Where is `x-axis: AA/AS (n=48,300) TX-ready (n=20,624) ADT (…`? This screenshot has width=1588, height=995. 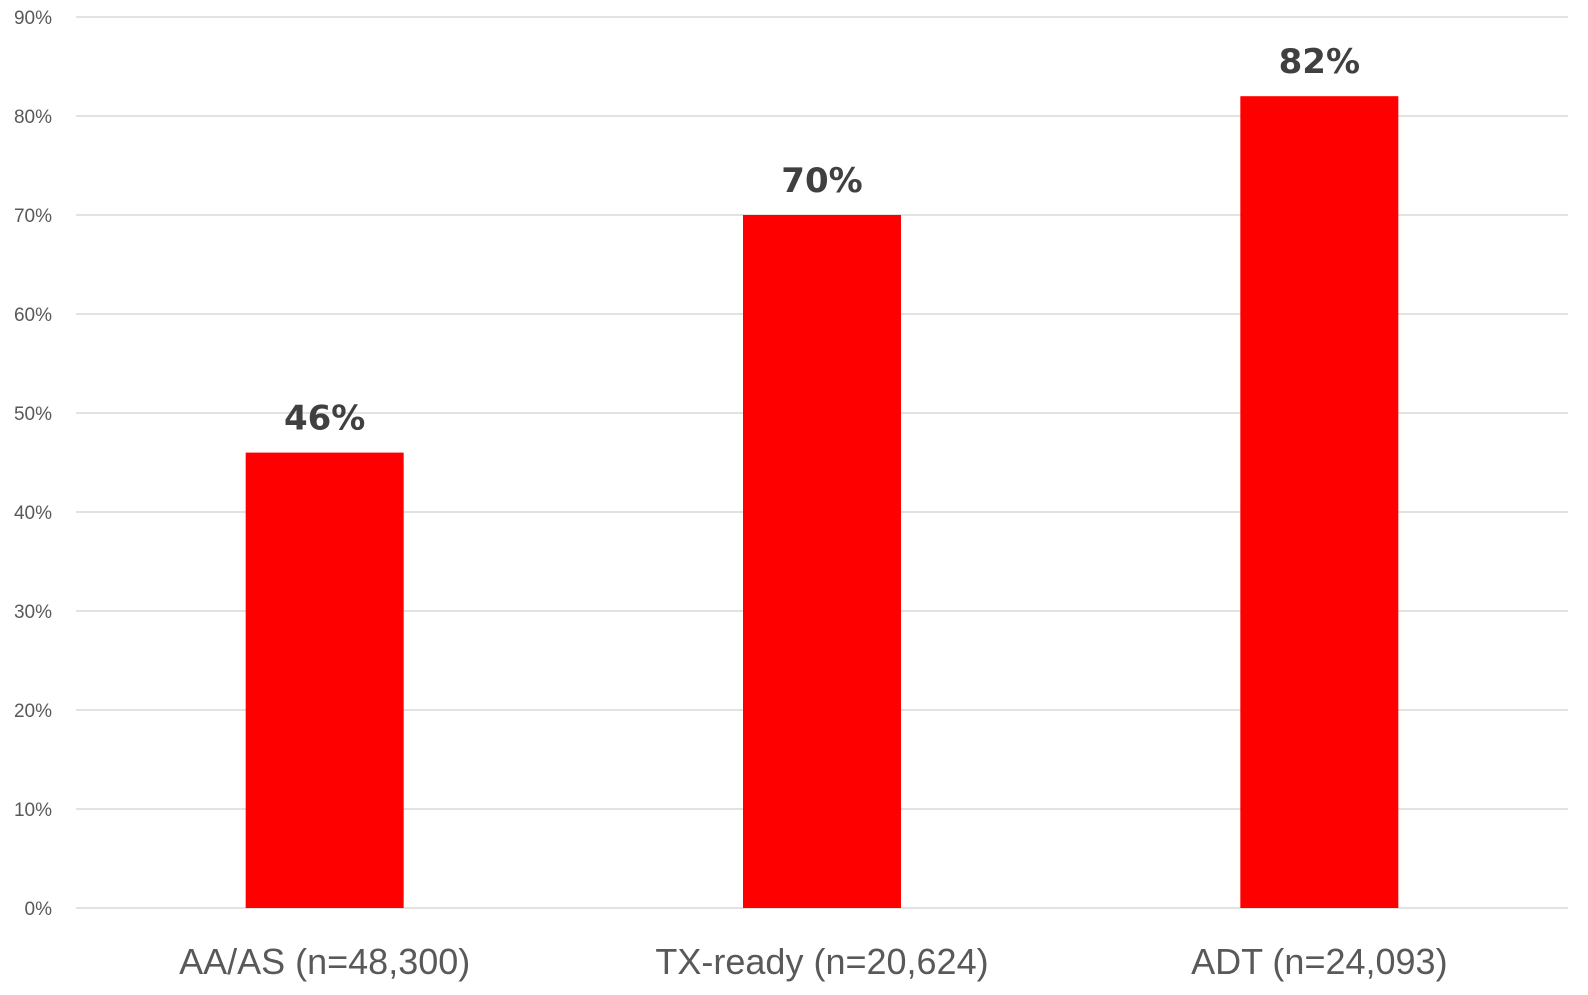 x-axis: AA/AS (n=48,300) TX-ready (n=20,624) ADT (… is located at coordinates (813, 961).